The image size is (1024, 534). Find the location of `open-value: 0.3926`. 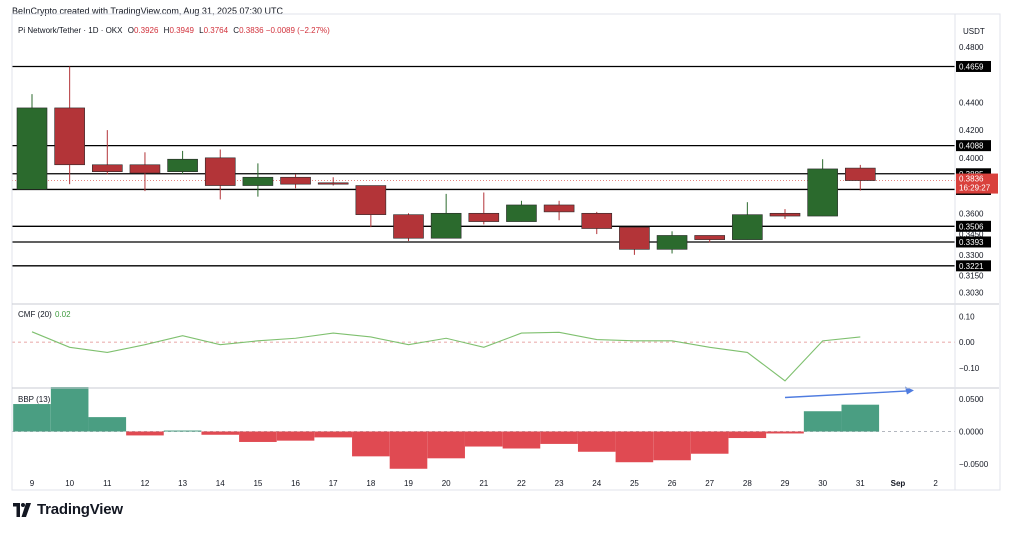

open-value: 0.3926 is located at coordinates (146, 30).